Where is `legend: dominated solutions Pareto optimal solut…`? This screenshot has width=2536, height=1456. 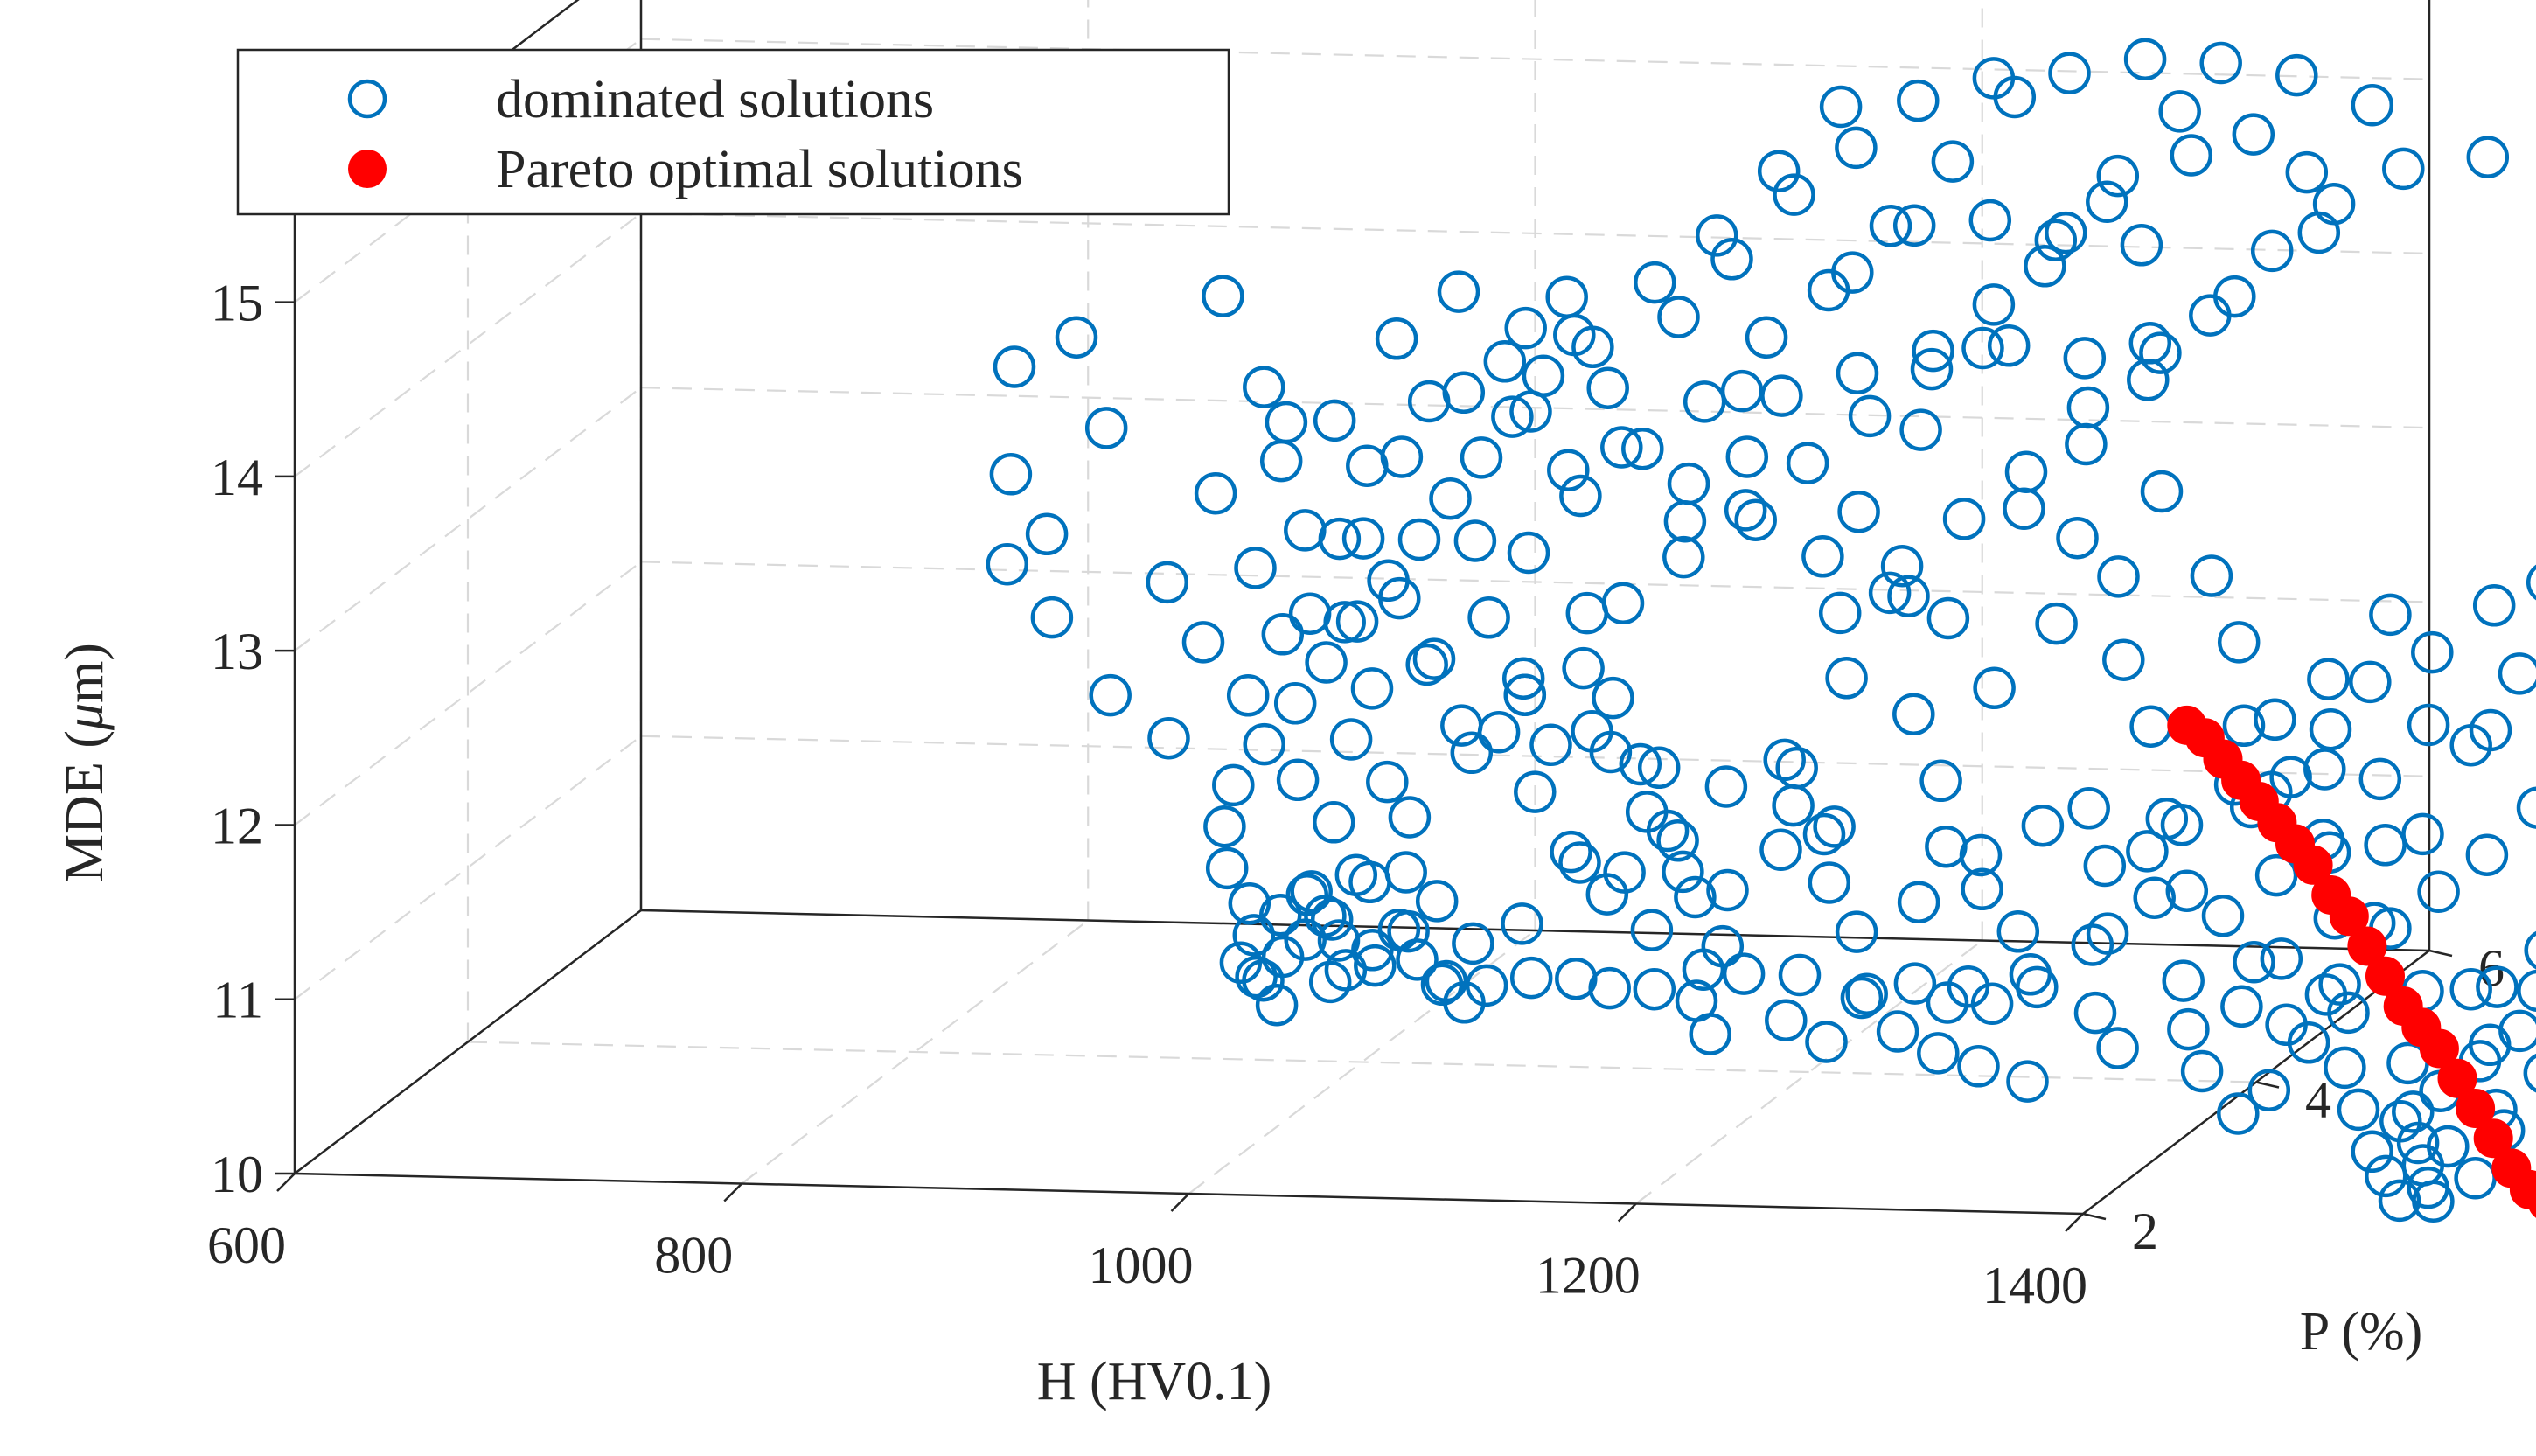
legend: dominated solutions Pareto optimal solut… is located at coordinates (733, 132).